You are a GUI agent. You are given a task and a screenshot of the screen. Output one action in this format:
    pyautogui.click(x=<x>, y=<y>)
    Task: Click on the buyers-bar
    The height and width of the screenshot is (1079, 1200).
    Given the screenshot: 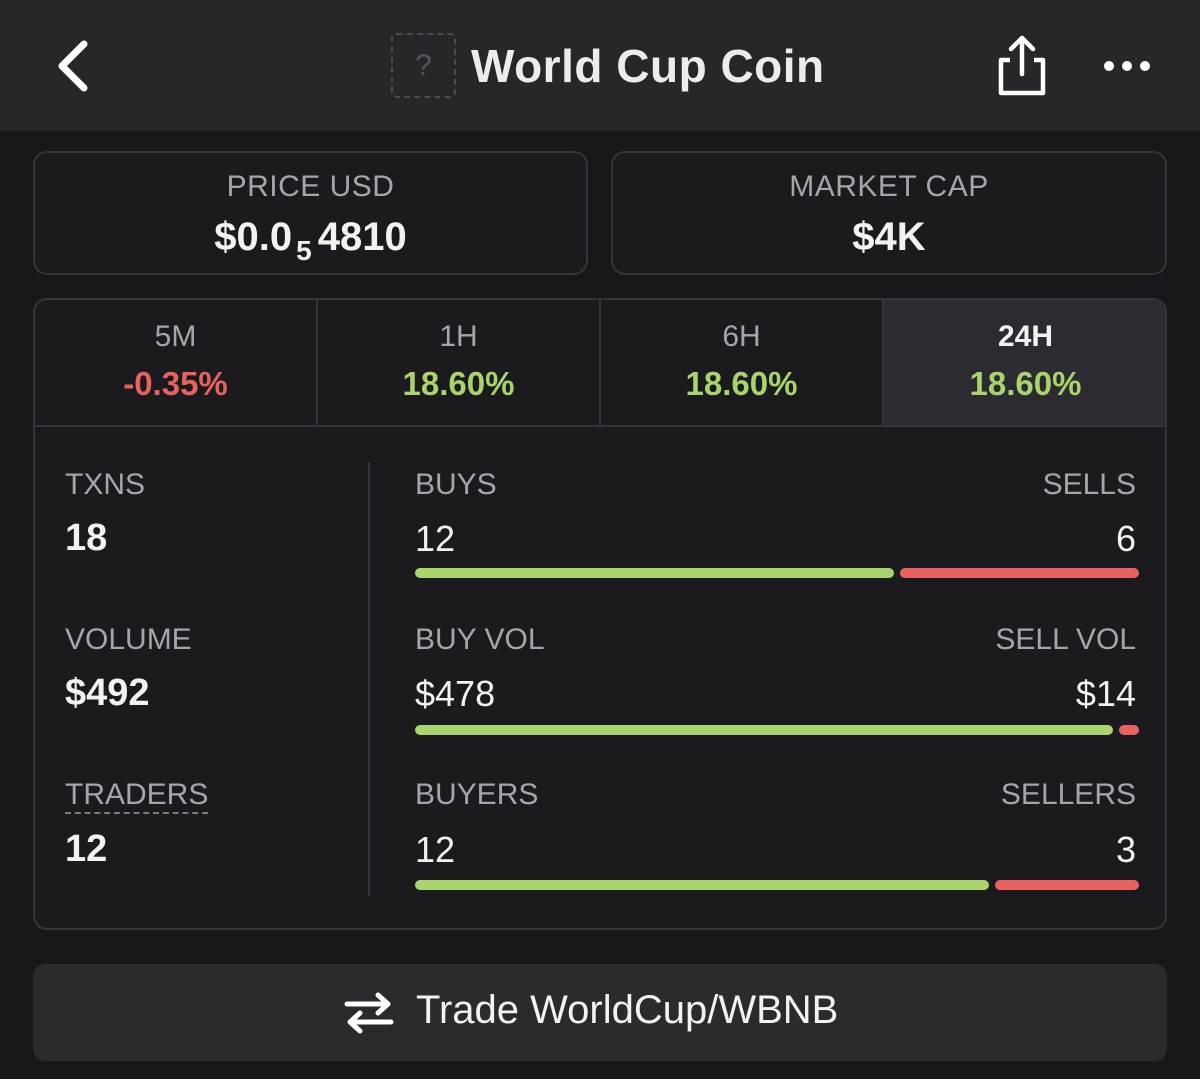 What is the action you would take?
    pyautogui.click(x=702, y=885)
    